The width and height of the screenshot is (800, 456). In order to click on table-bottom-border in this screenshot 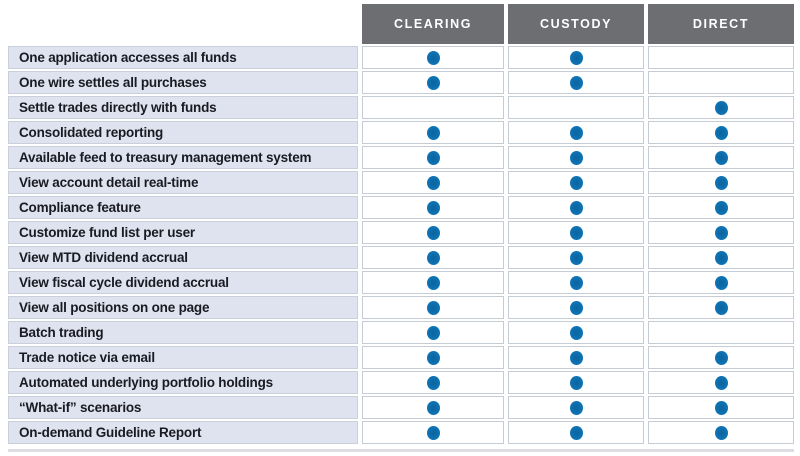, I will do `click(401, 450)`.